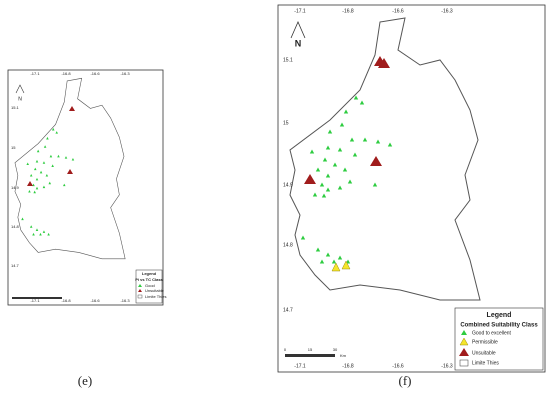 Image resolution: width=550 pixels, height=401 pixels. I want to click on scale-label: Km, so click(343, 355).